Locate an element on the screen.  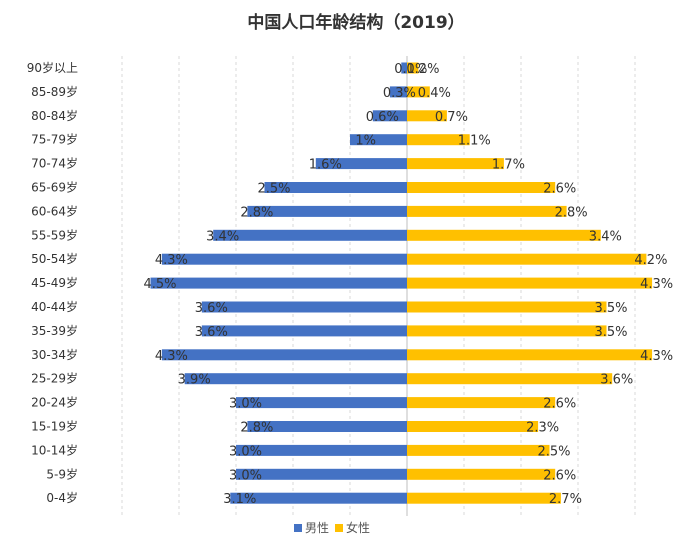
data-label-male: 0.6% is located at coordinates (382, 117).